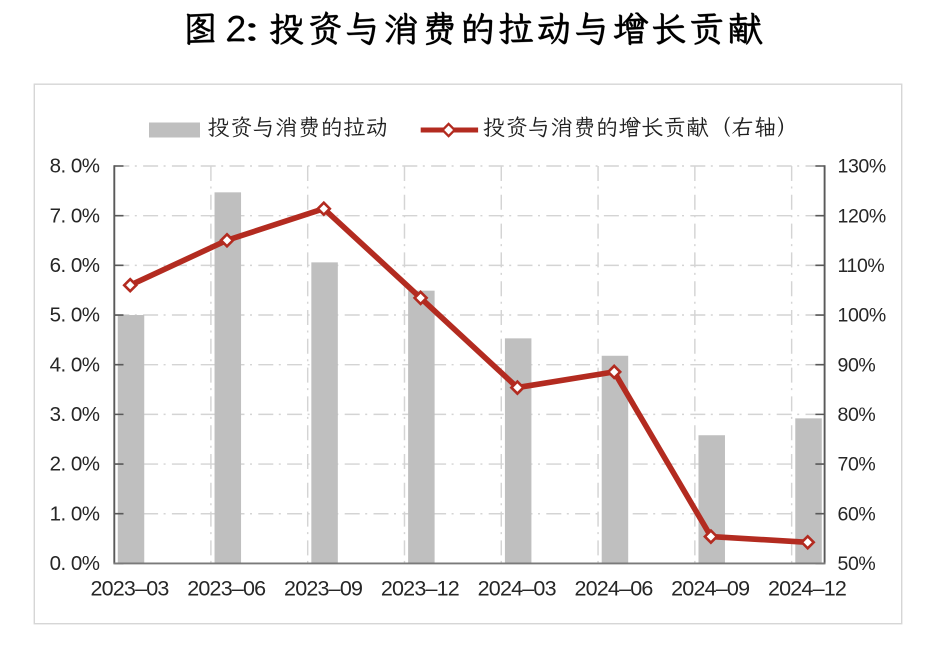 This screenshot has width=936, height=650. What do you see at coordinates (75, 563) in the screenshot?
I see `svg-text: 0. 0%` at bounding box center [75, 563].